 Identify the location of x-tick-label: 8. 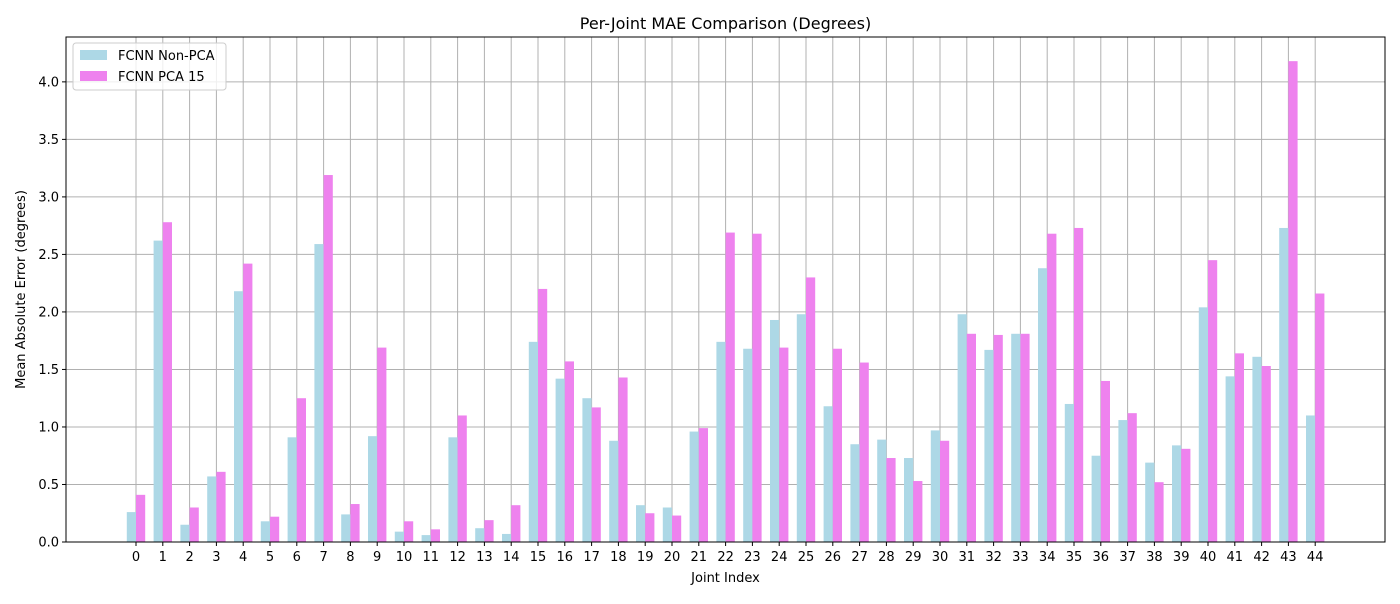
(350, 557).